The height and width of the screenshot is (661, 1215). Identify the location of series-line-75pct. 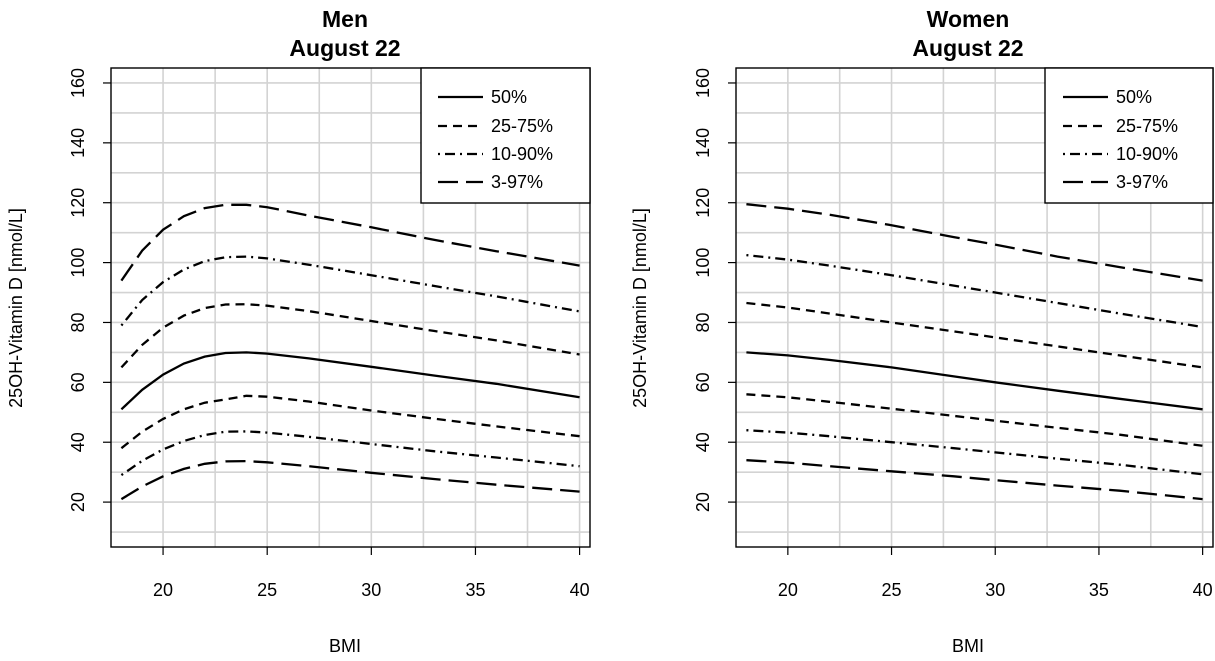
(350, 336).